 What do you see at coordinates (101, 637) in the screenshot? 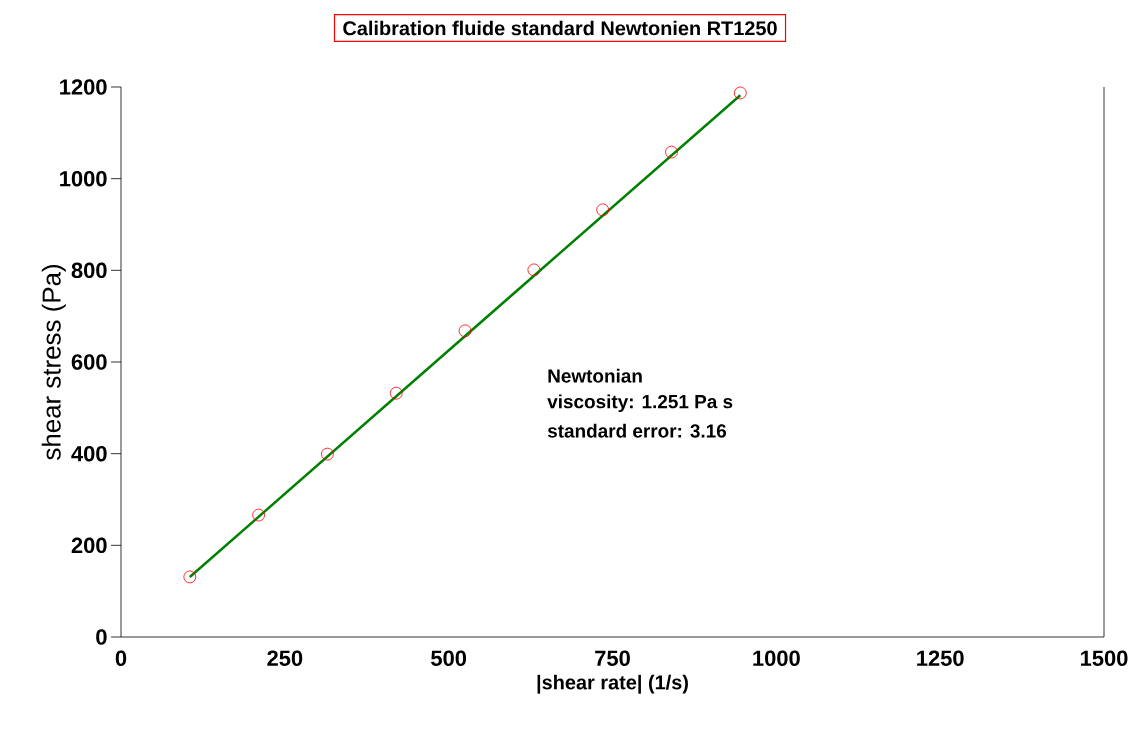
I see `y-tick-label: 0` at bounding box center [101, 637].